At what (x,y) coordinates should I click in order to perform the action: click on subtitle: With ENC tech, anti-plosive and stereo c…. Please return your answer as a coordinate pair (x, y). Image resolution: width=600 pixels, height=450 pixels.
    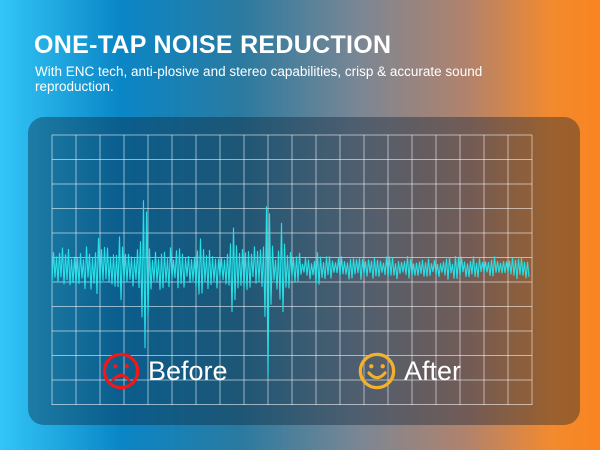
    Looking at the image, I should click on (259, 79).